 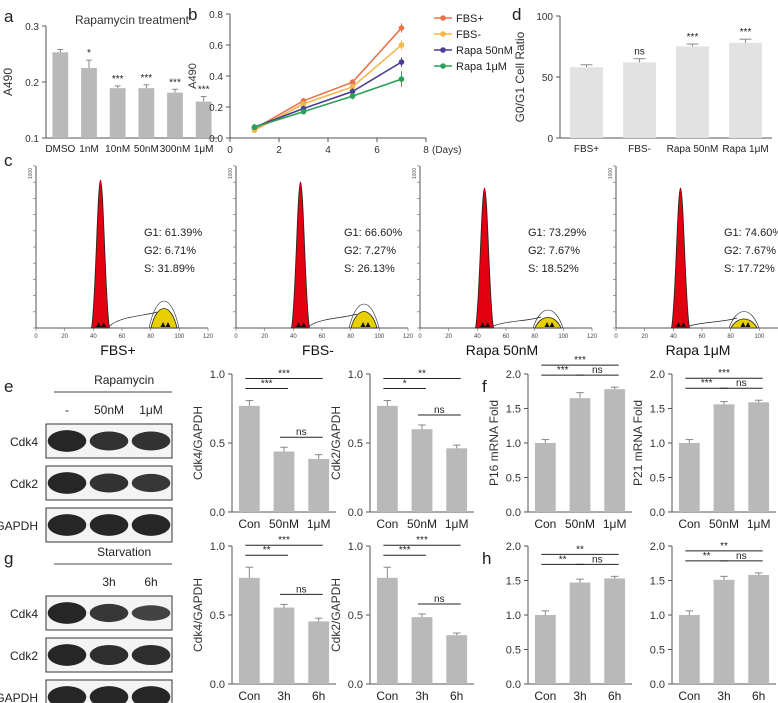 I want to click on comparison-label-f1: ns, so click(x=597, y=370).